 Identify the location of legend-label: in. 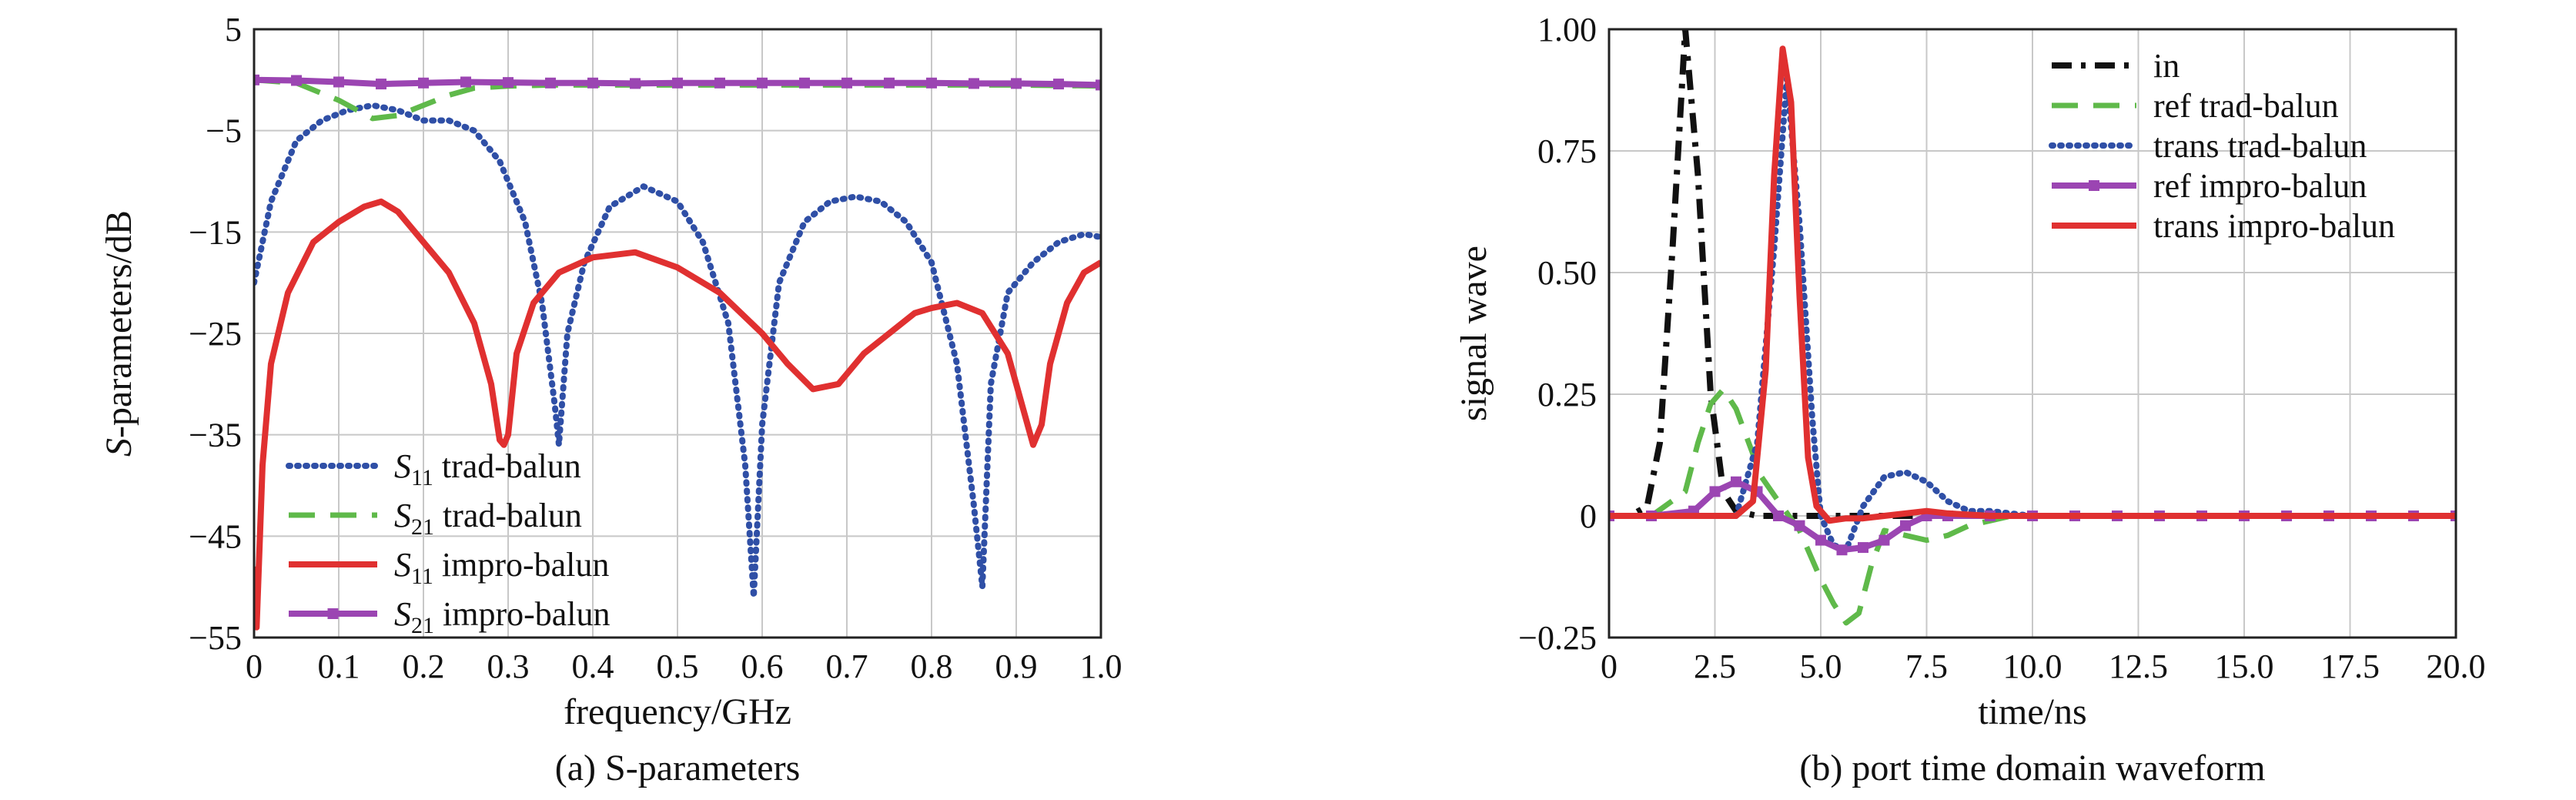
(2167, 66).